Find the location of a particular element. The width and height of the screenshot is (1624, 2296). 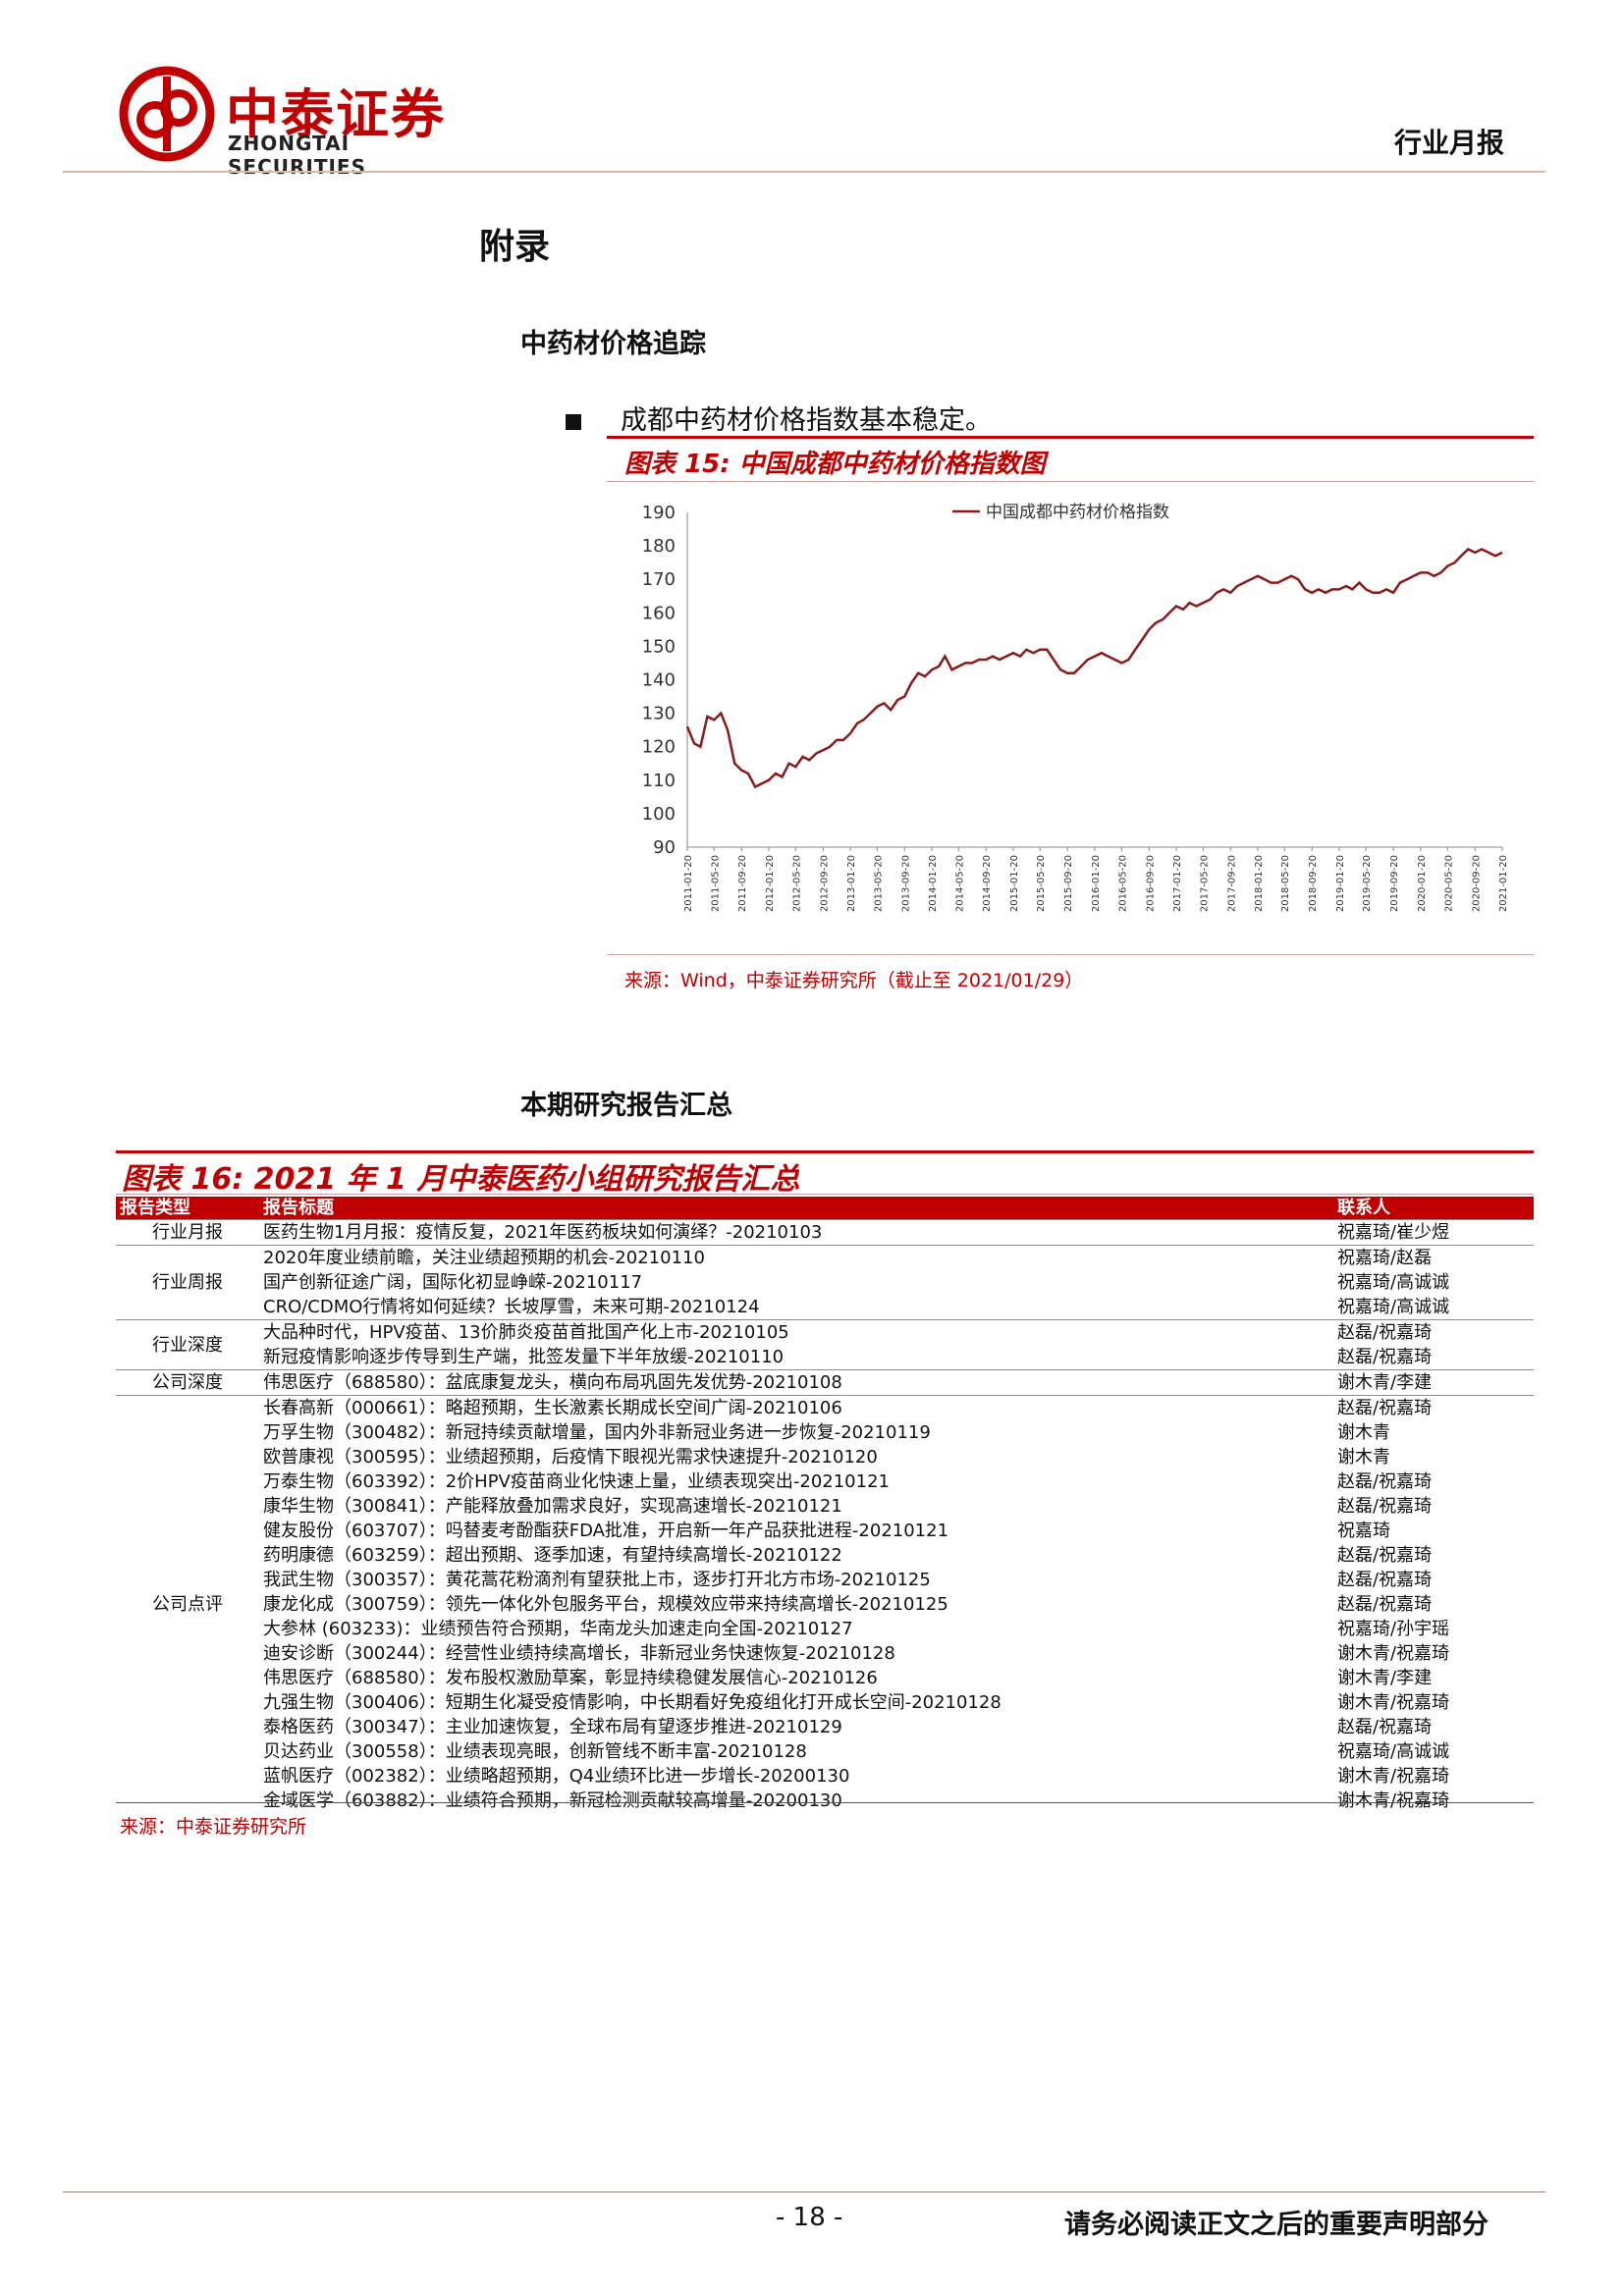

logo-mark-icon is located at coordinates (167, 114).